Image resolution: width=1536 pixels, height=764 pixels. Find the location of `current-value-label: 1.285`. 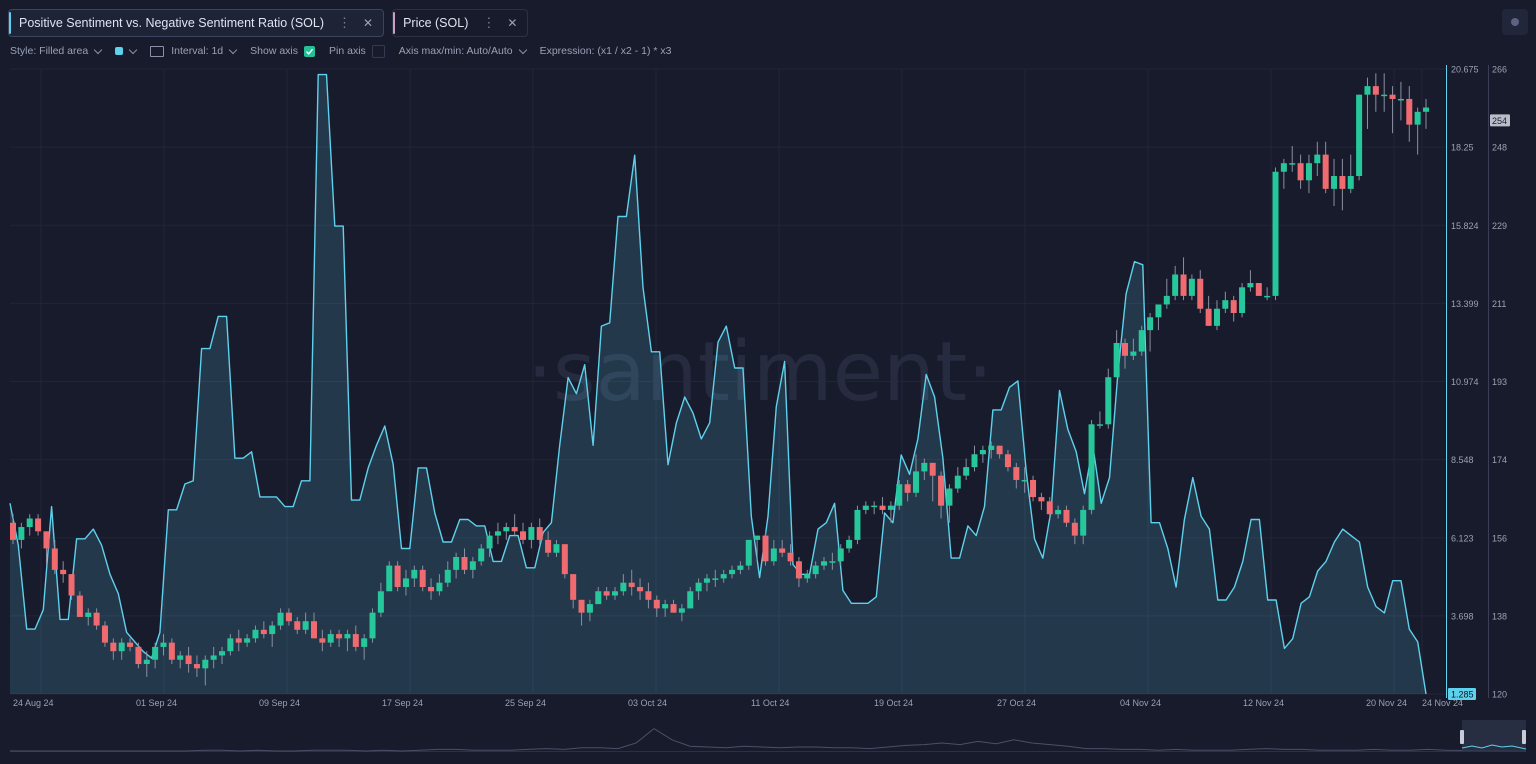

current-value-label: 1.285 is located at coordinates (1462, 695).